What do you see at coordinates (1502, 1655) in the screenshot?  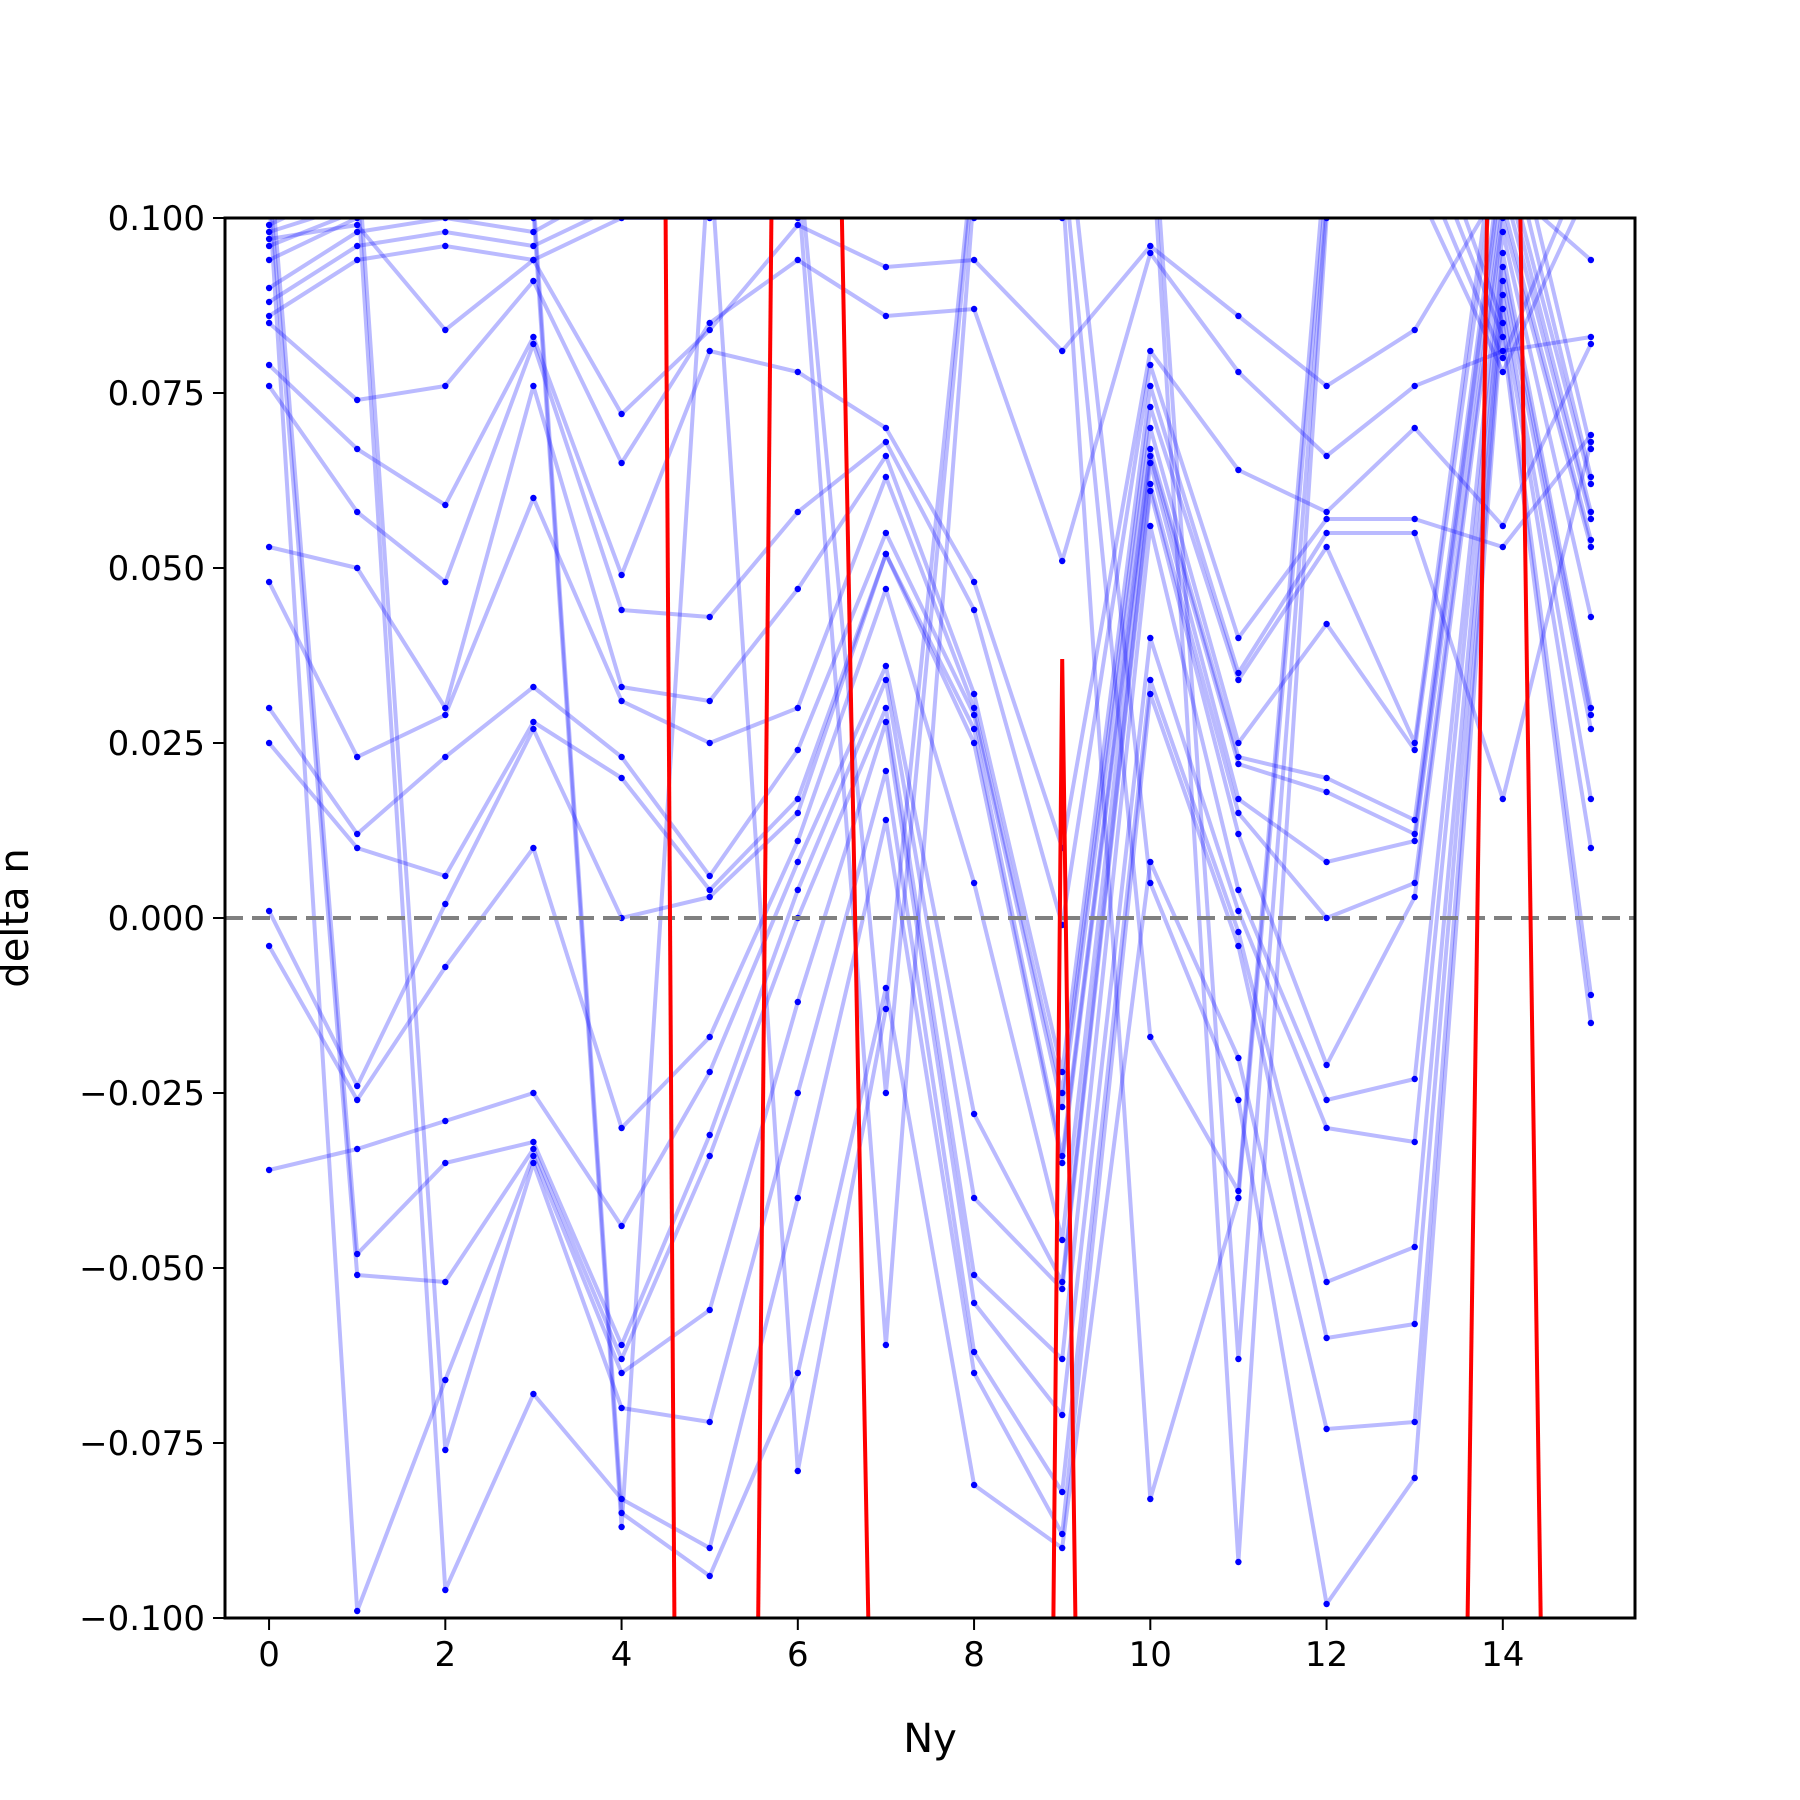 I see `x-tick-label: 14` at bounding box center [1502, 1655].